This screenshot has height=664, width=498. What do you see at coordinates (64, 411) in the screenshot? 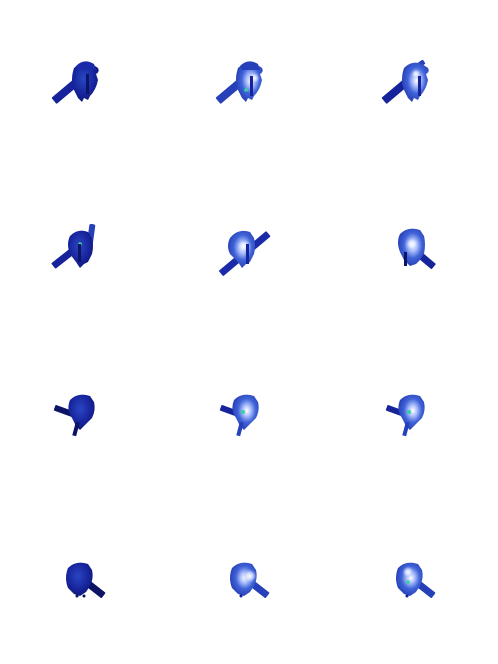
I see `weapon-shaft` at bounding box center [64, 411].